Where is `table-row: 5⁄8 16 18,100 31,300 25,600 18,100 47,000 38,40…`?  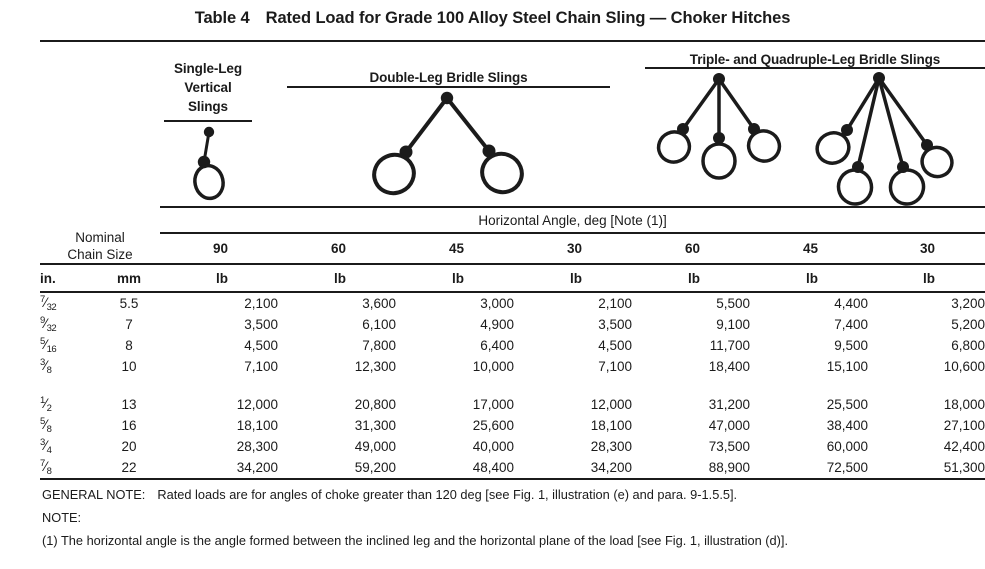 table-row: 5⁄8 16 18,100 31,300 25,600 18,100 47,000 38,40… is located at coordinates (512, 425).